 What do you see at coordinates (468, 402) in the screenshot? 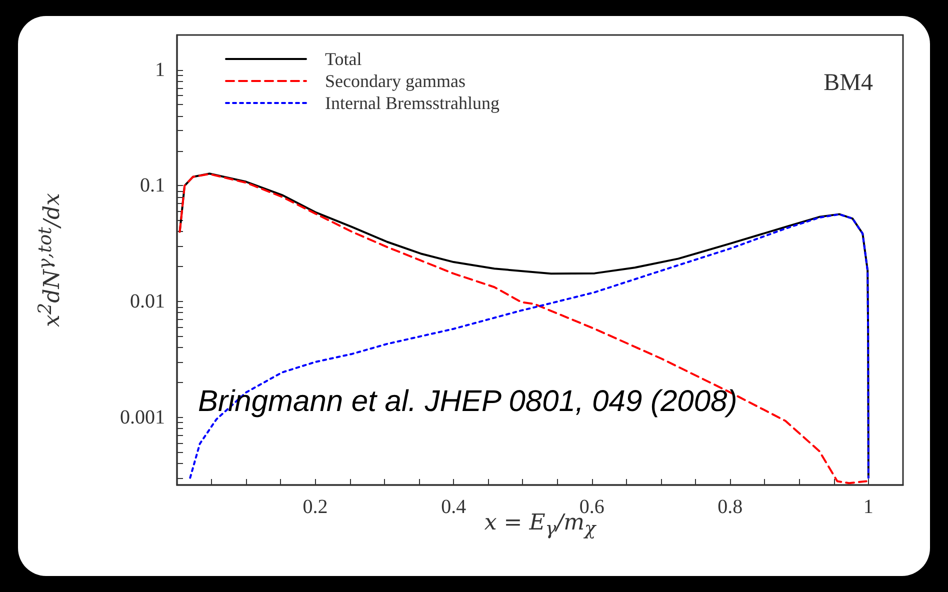
I see `annotation: Bringmann et al. JHEP 0801, 049 (2008)` at bounding box center [468, 402].